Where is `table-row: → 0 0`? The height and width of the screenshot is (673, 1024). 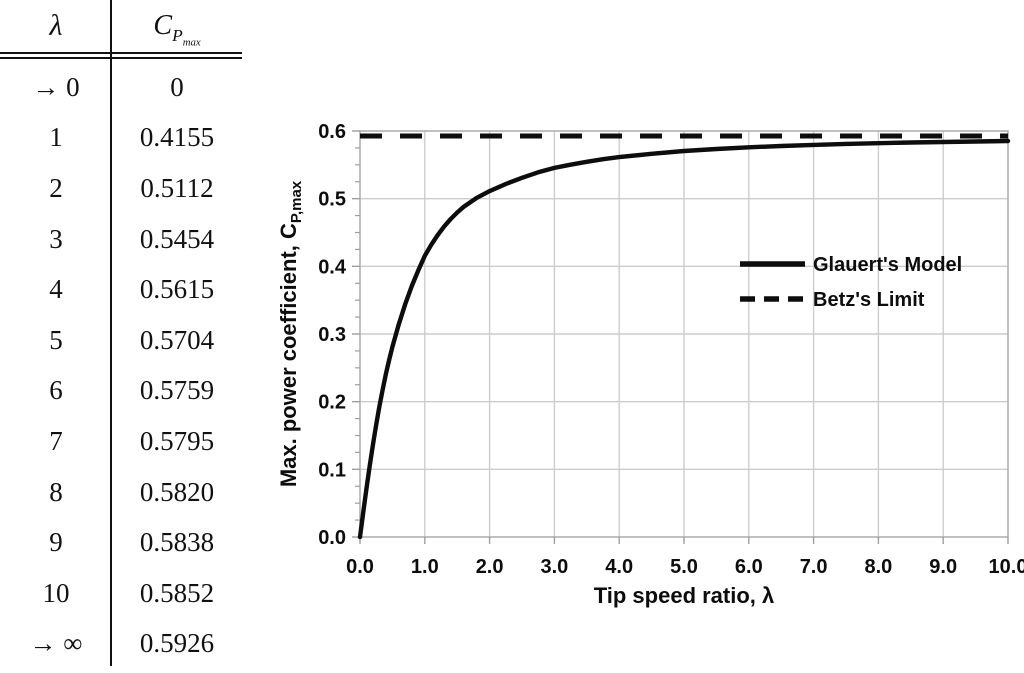
table-row: → 0 0 is located at coordinates (121, 87).